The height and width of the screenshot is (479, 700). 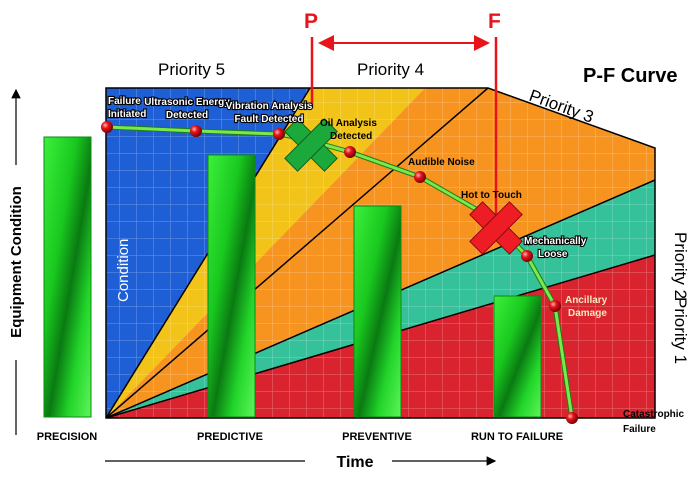 I want to click on p-marker-label: P, so click(x=311, y=21).